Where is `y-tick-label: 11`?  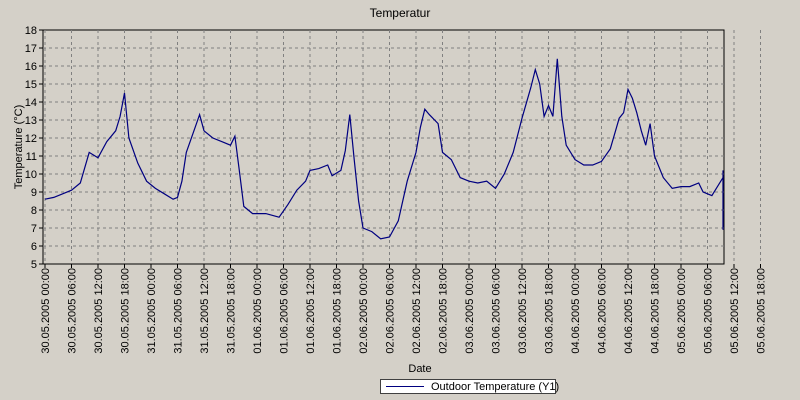 y-tick-label: 11 is located at coordinates (31, 157).